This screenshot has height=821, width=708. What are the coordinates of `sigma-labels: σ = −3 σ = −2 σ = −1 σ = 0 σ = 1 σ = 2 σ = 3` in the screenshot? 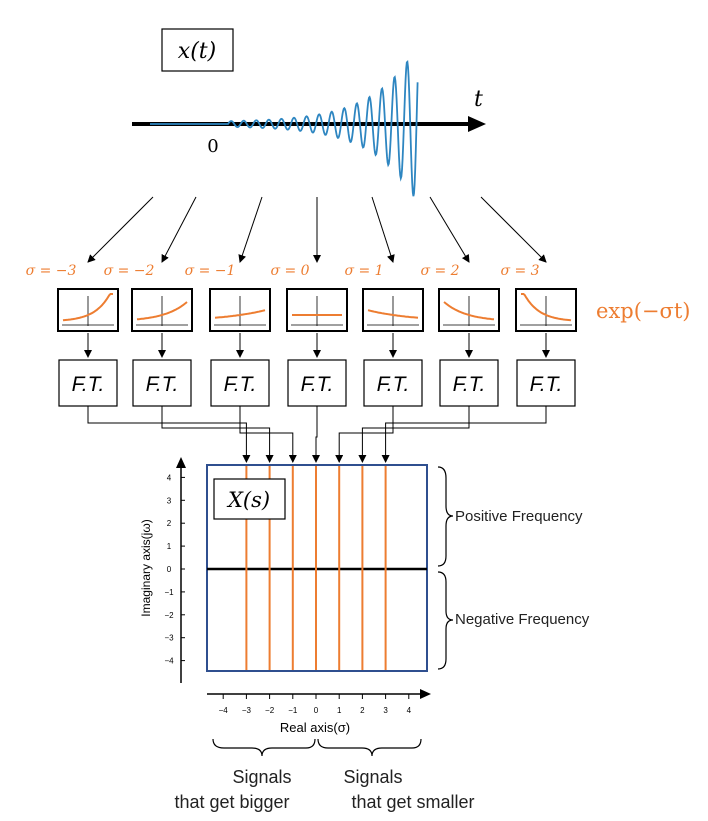 It's located at (283, 271).